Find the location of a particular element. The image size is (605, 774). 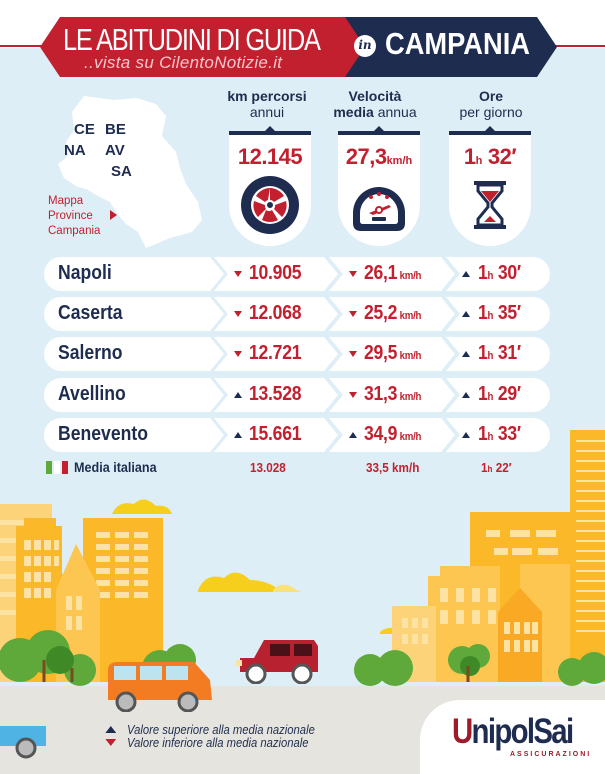

badge-km: 12.145 is located at coordinates (270, 186).